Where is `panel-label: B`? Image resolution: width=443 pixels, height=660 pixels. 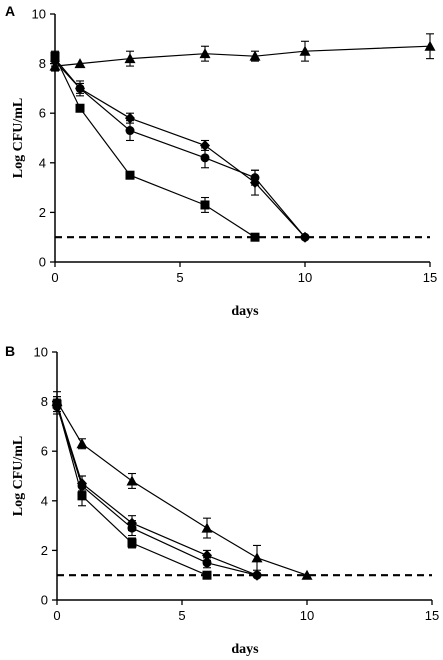 panel-label: B is located at coordinates (10, 351).